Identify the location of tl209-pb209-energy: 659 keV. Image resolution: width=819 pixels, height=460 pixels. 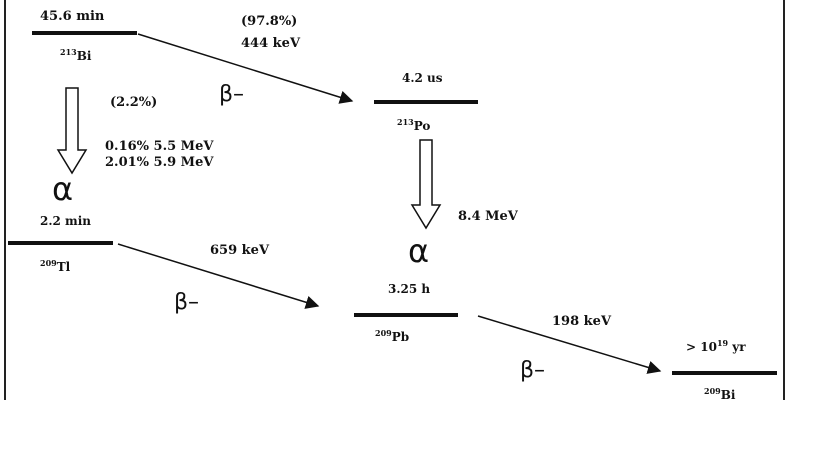
(240, 250).